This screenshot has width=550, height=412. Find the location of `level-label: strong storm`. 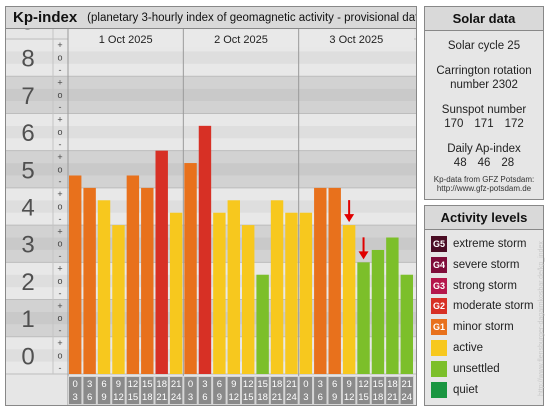

level-label: strong storm is located at coordinates (485, 285).